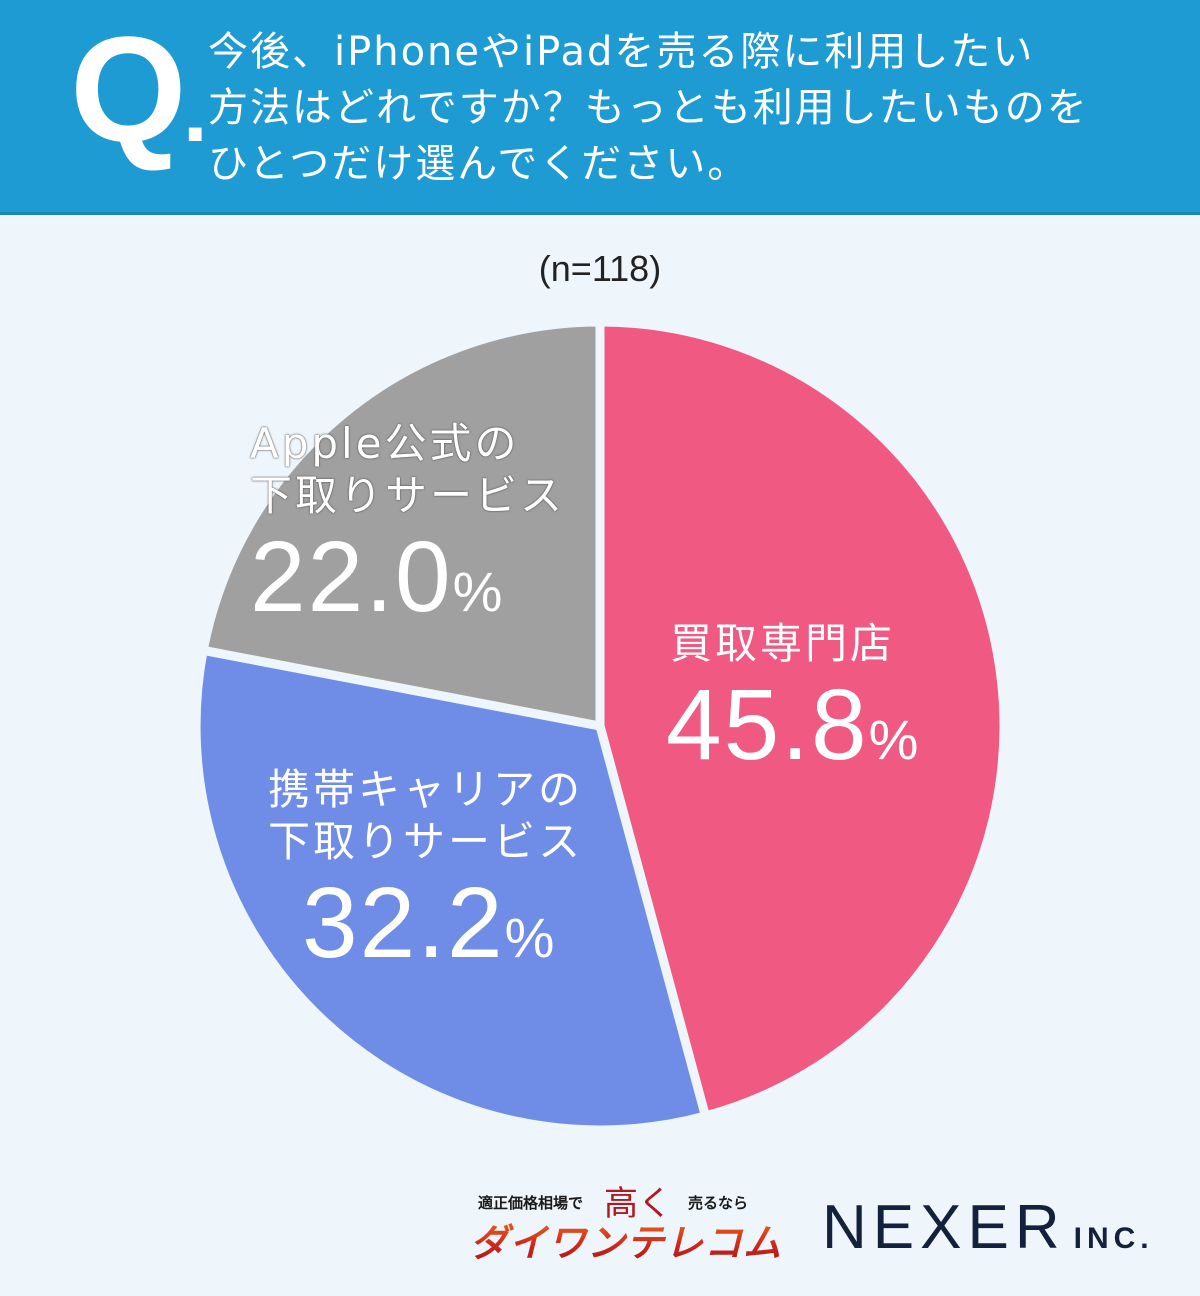 This screenshot has width=1200, height=1296. What do you see at coordinates (783, 643) in the screenshot?
I see `slice-category: 買取専門店` at bounding box center [783, 643].